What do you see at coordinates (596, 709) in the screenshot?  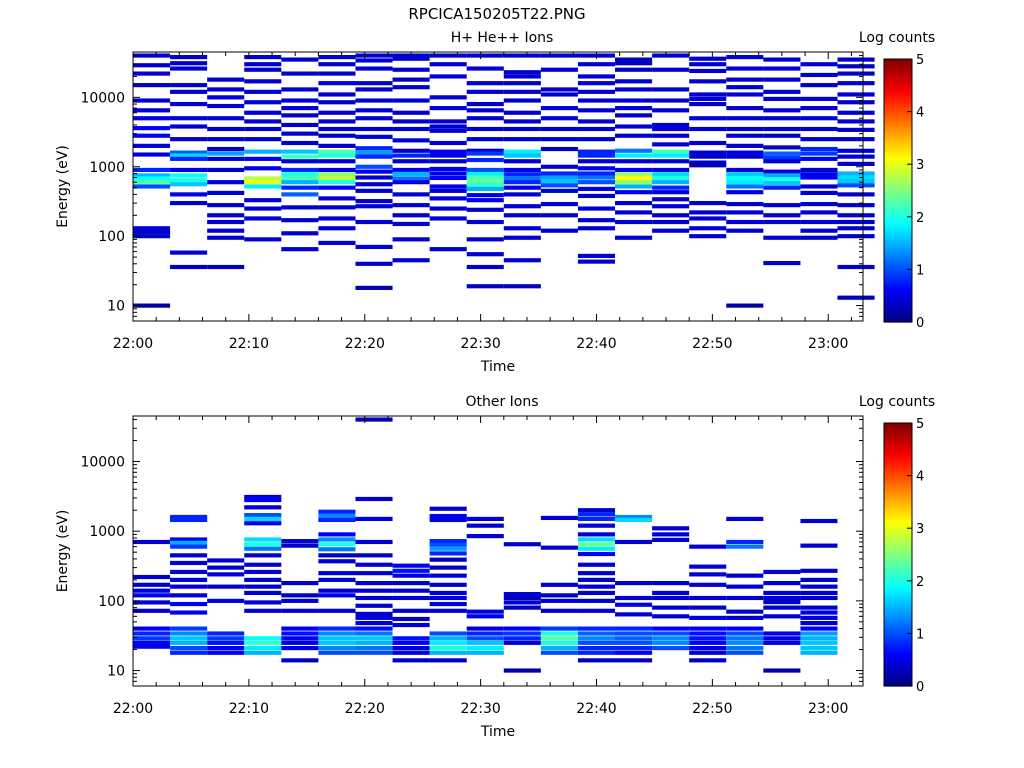 I see `x-tick-label: 22:40` at bounding box center [596, 709].